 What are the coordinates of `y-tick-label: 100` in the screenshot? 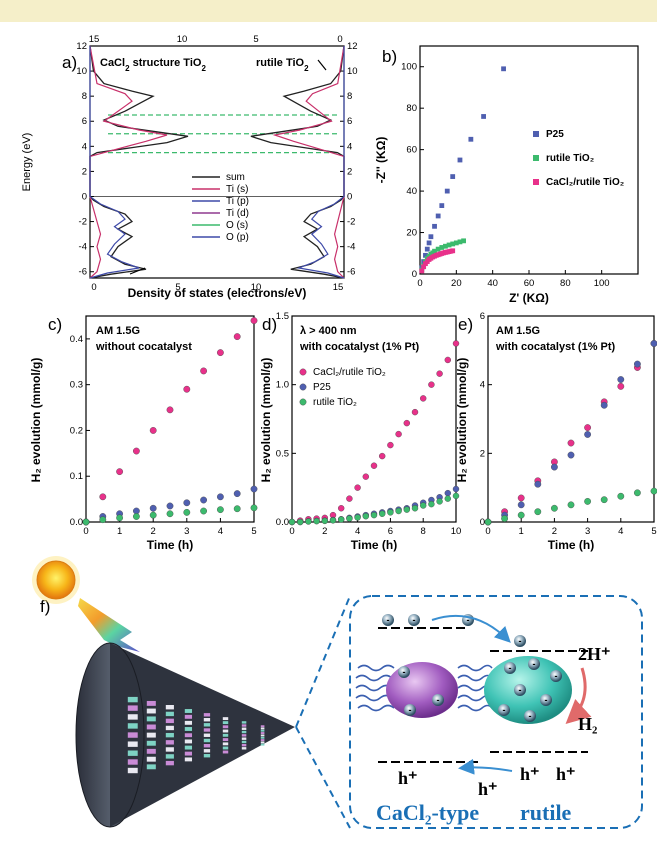 It's located at (409, 67).